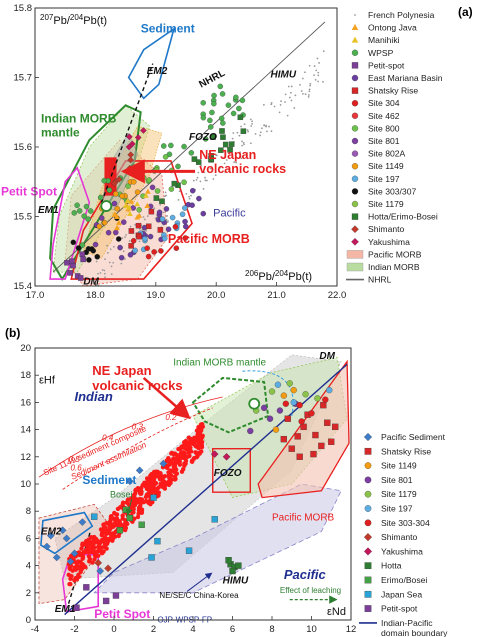 The height and width of the screenshot is (637, 500). I want to click on legend-label: Shimanto, so click(386, 229).